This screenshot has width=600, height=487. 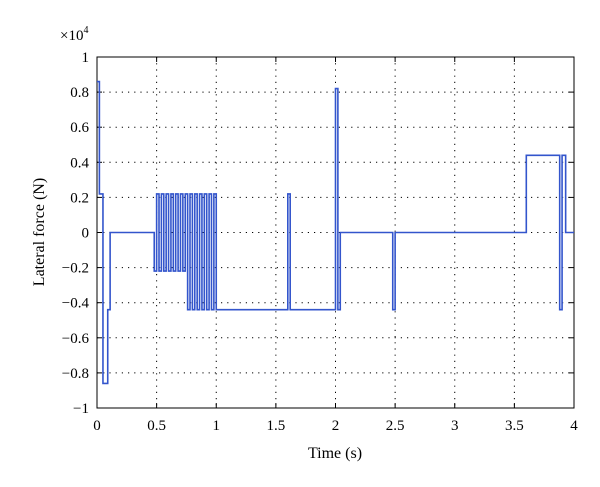 What do you see at coordinates (79, 128) in the screenshot?
I see `y-tick-label: 0.6` at bounding box center [79, 128].